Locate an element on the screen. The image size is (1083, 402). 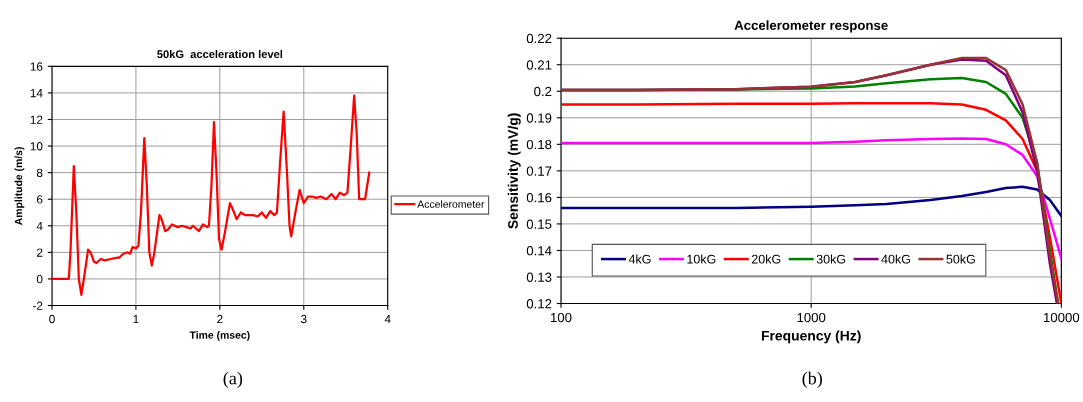
y-tick-label: 0.14 is located at coordinates (539, 251).